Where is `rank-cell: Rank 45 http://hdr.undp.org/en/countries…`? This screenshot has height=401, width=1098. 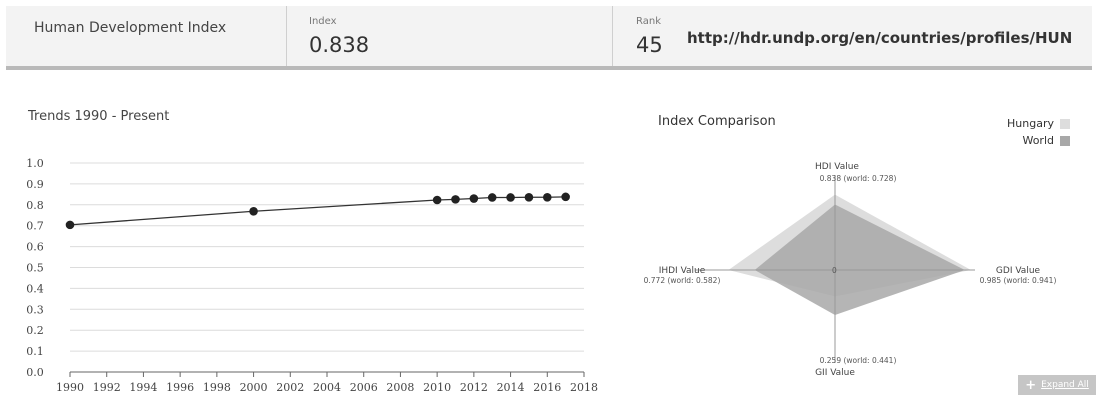 rank-cell: Rank 45 http://hdr.undp.org/en/countries… is located at coordinates (852, 36).